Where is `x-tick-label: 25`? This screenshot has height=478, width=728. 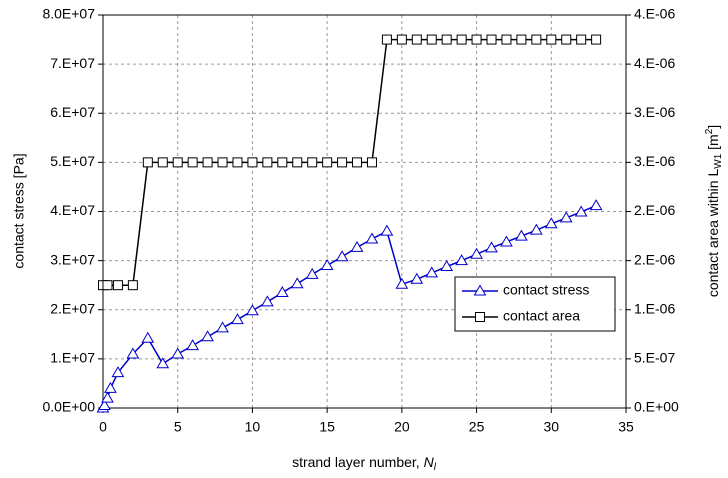 x-tick-label: 25 is located at coordinates (477, 427).